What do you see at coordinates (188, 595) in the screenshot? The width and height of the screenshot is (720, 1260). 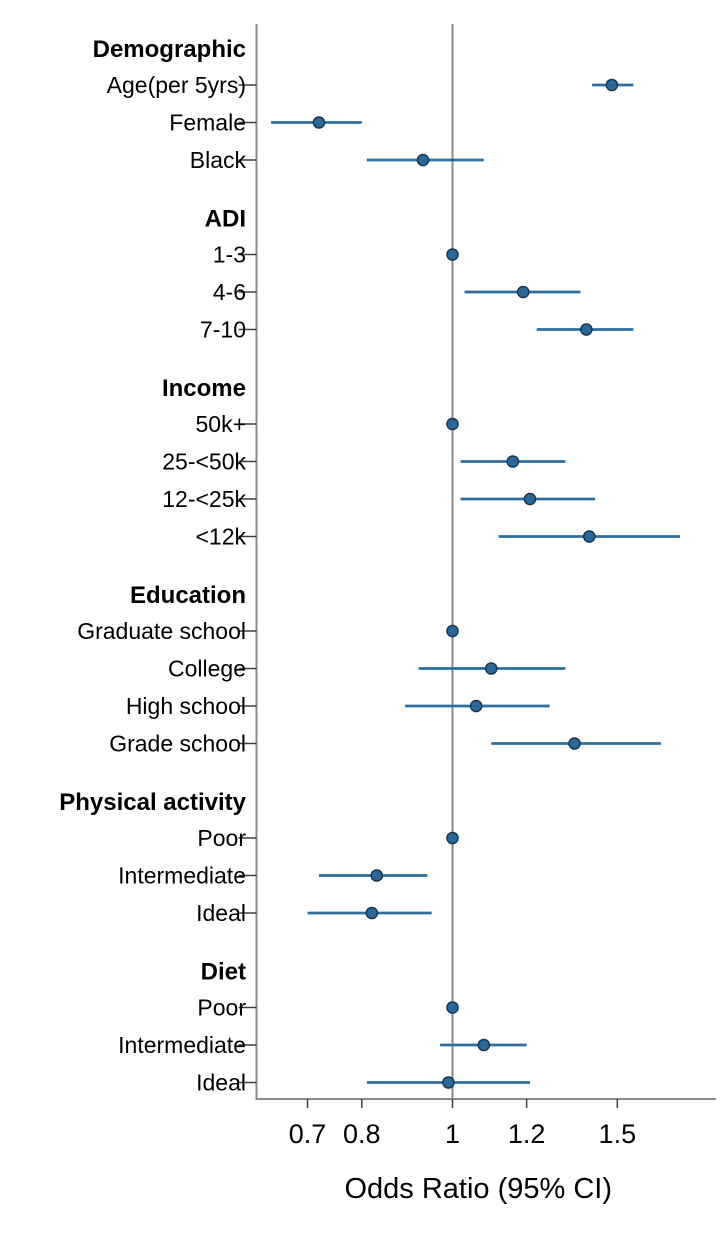 I see `section-header: Education` at bounding box center [188, 595].